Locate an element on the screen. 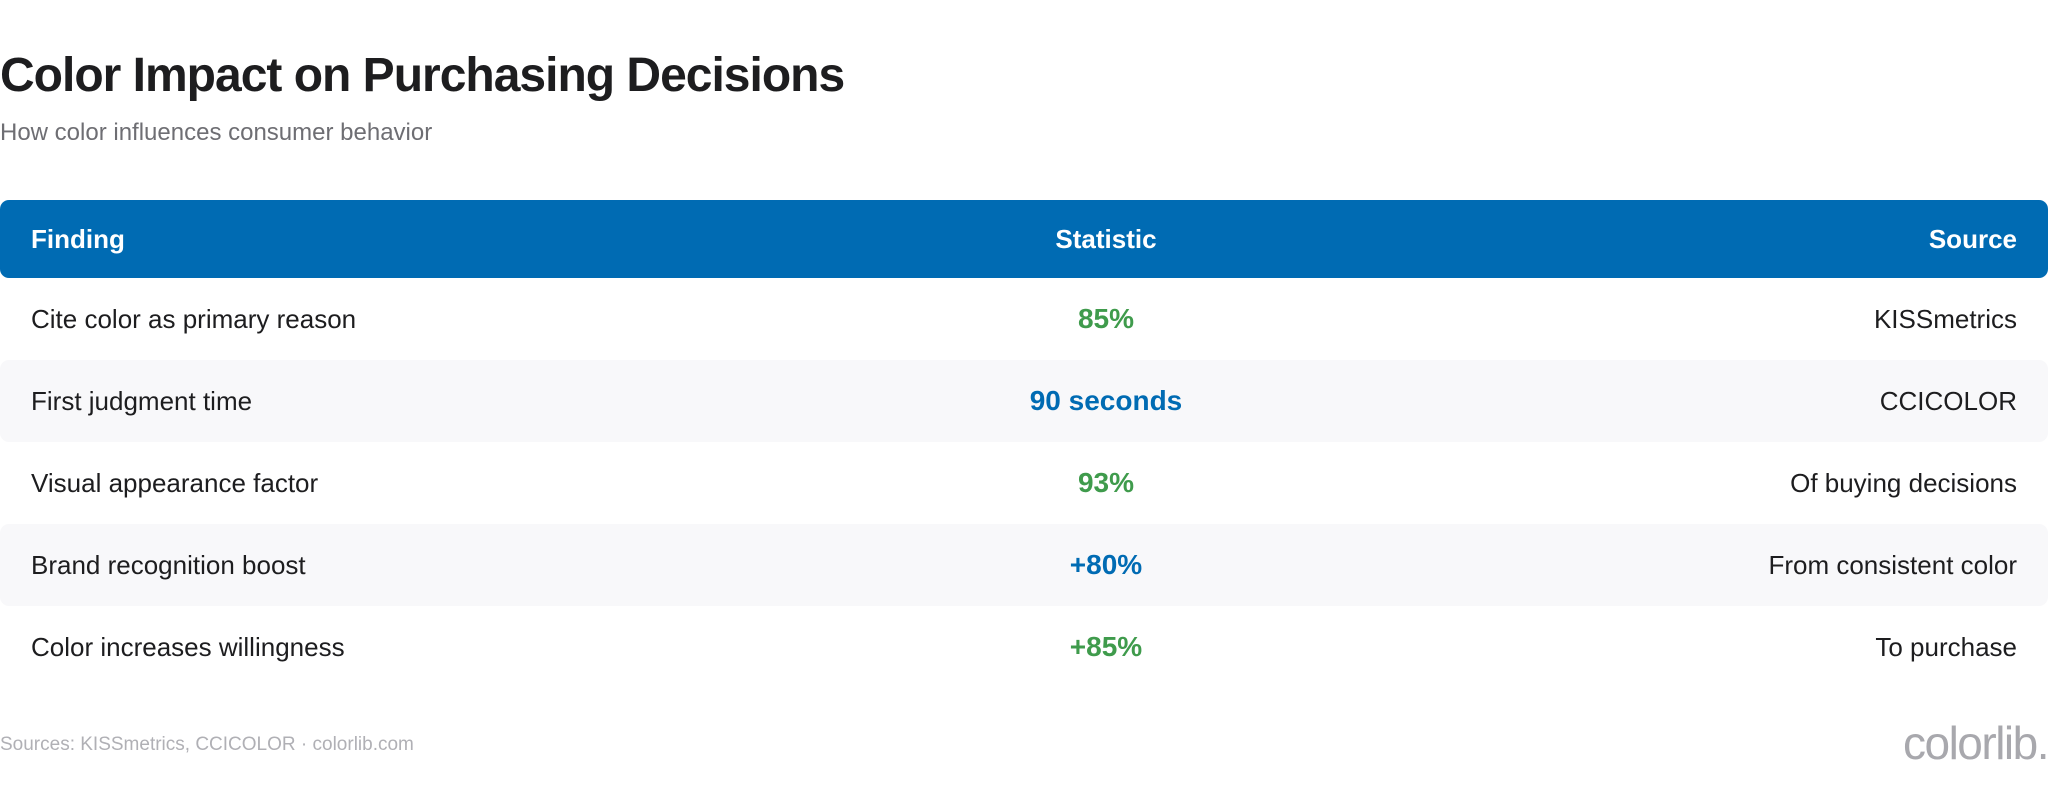  finding-cell: Cite color as primary reason is located at coordinates (194, 318).